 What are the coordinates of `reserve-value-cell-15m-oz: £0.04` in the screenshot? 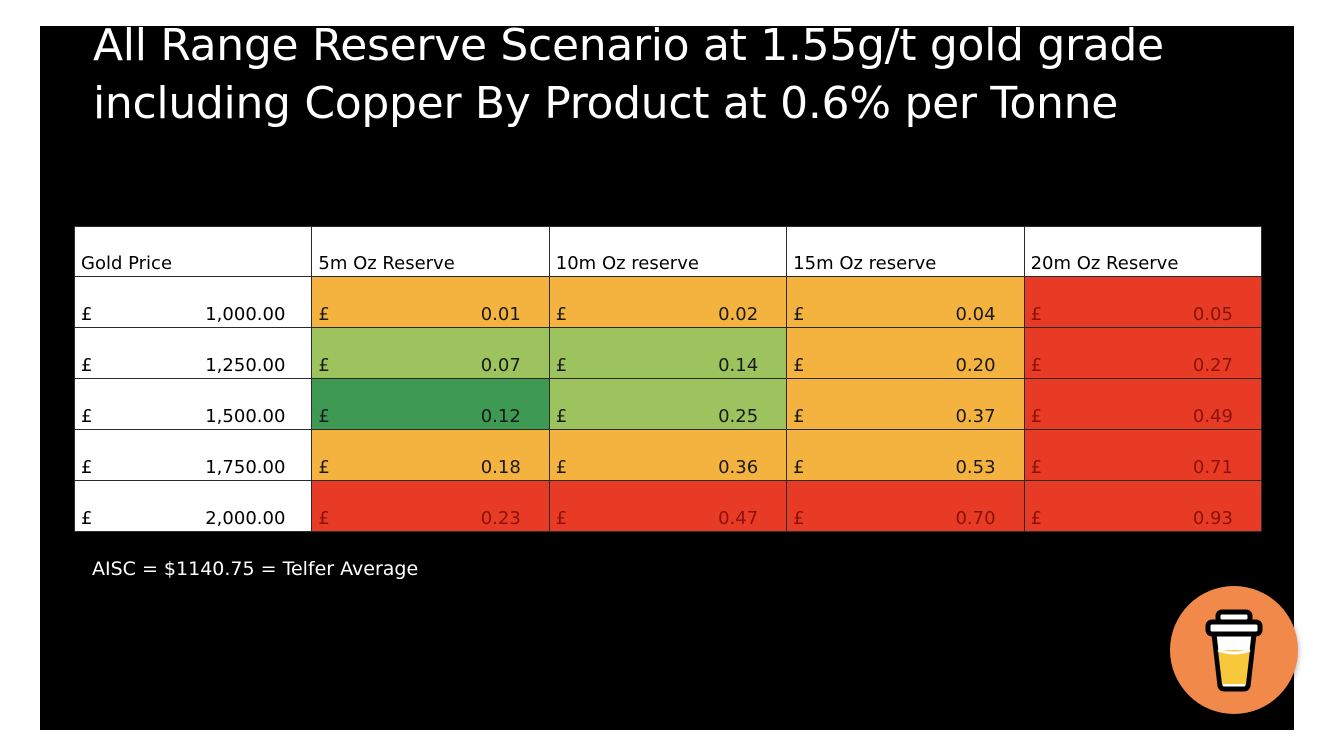 It's located at (905, 302).